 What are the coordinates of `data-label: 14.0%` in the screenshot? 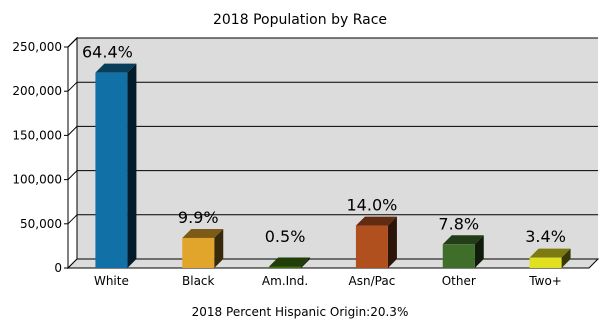 It's located at (372, 205).